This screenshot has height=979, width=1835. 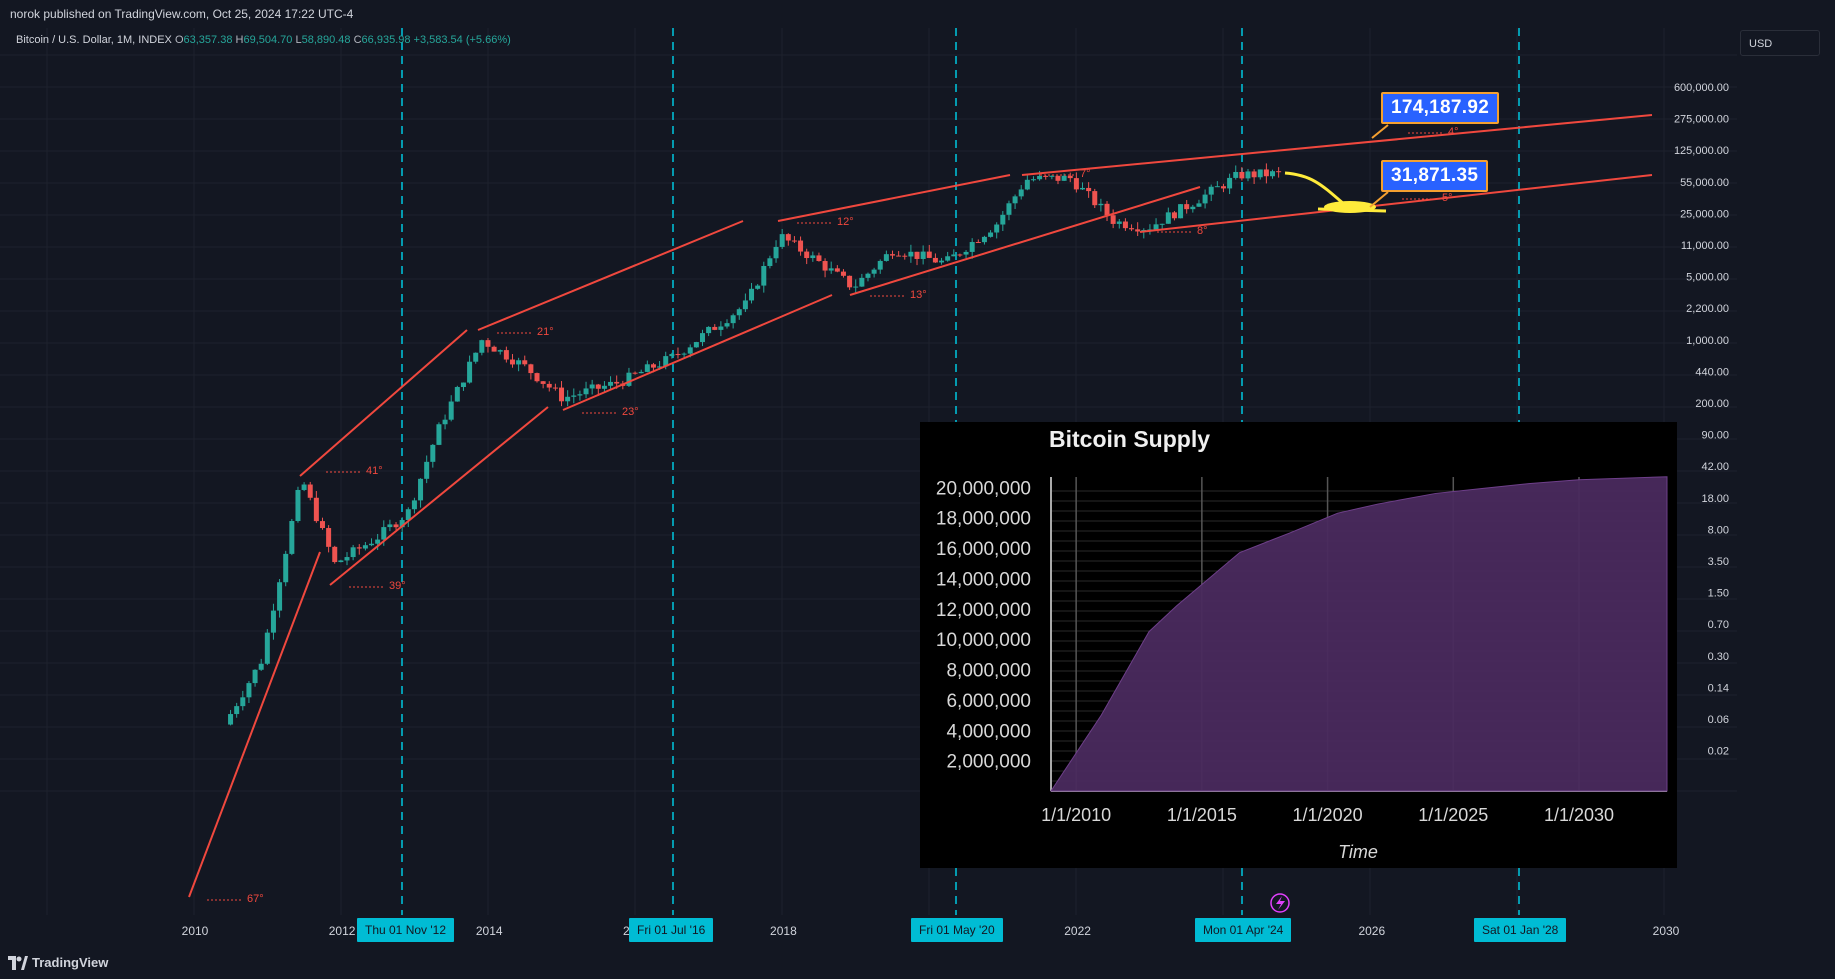 What do you see at coordinates (1718, 752) in the screenshot?
I see `y-tick-label: 0.02` at bounding box center [1718, 752].